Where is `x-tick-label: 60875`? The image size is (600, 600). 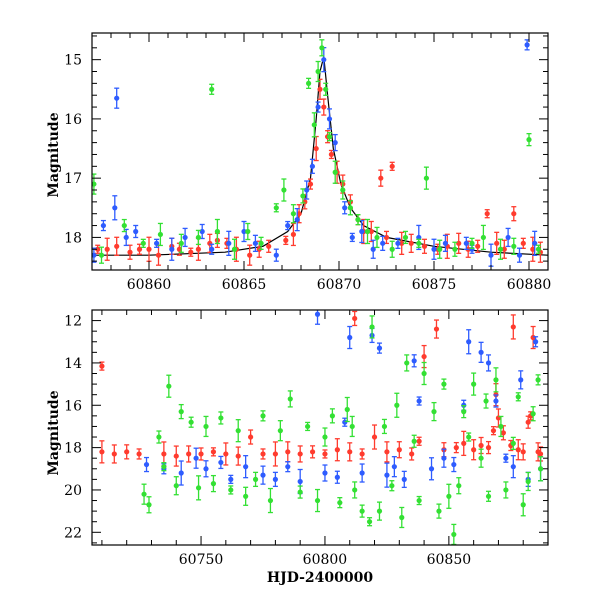 x-tick-label: 60875 is located at coordinates (434, 285).